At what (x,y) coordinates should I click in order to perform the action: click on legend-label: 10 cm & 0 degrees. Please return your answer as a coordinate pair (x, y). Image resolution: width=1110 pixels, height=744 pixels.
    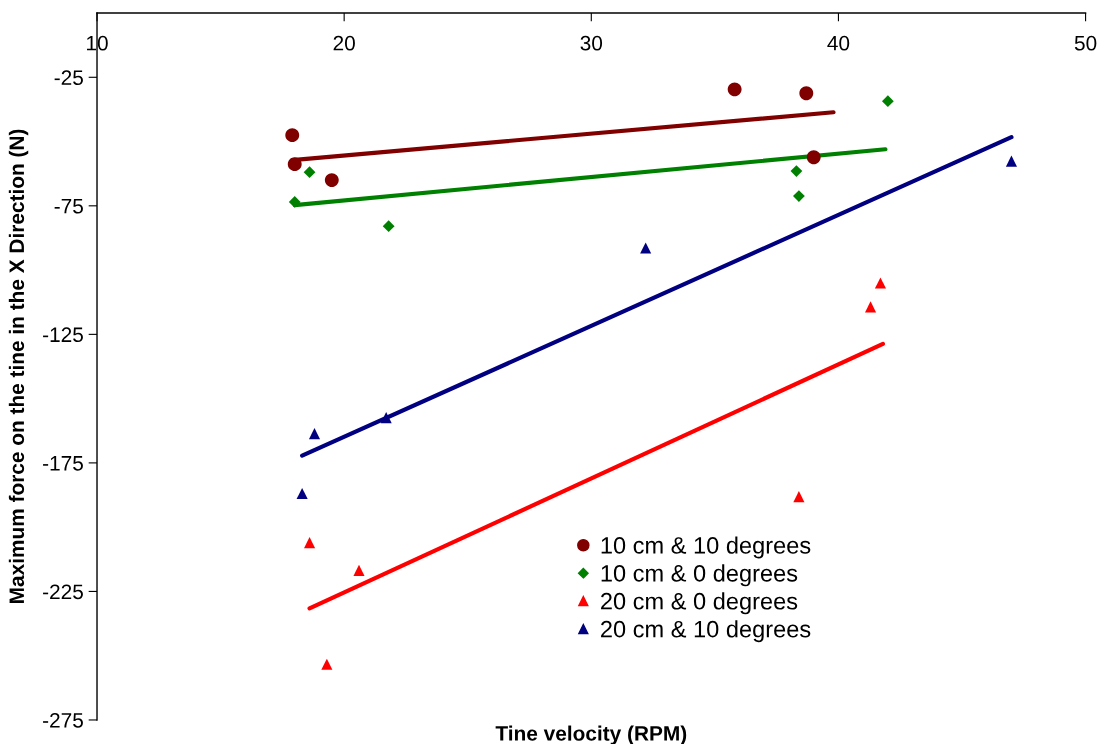
    Looking at the image, I should click on (699, 575).